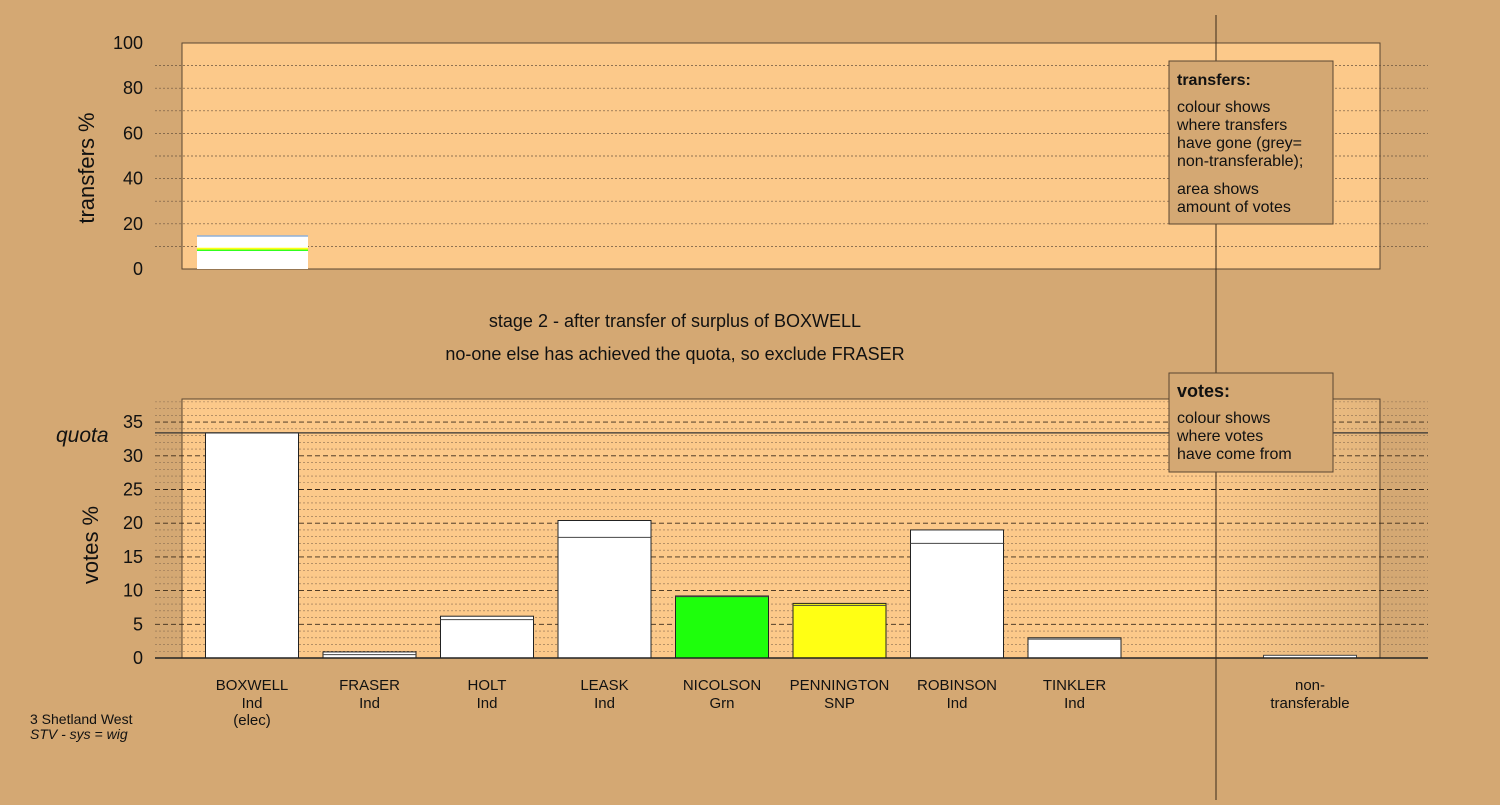  What do you see at coordinates (839, 703) in the screenshot?
I see `candidate-party-label: SNP` at bounding box center [839, 703].